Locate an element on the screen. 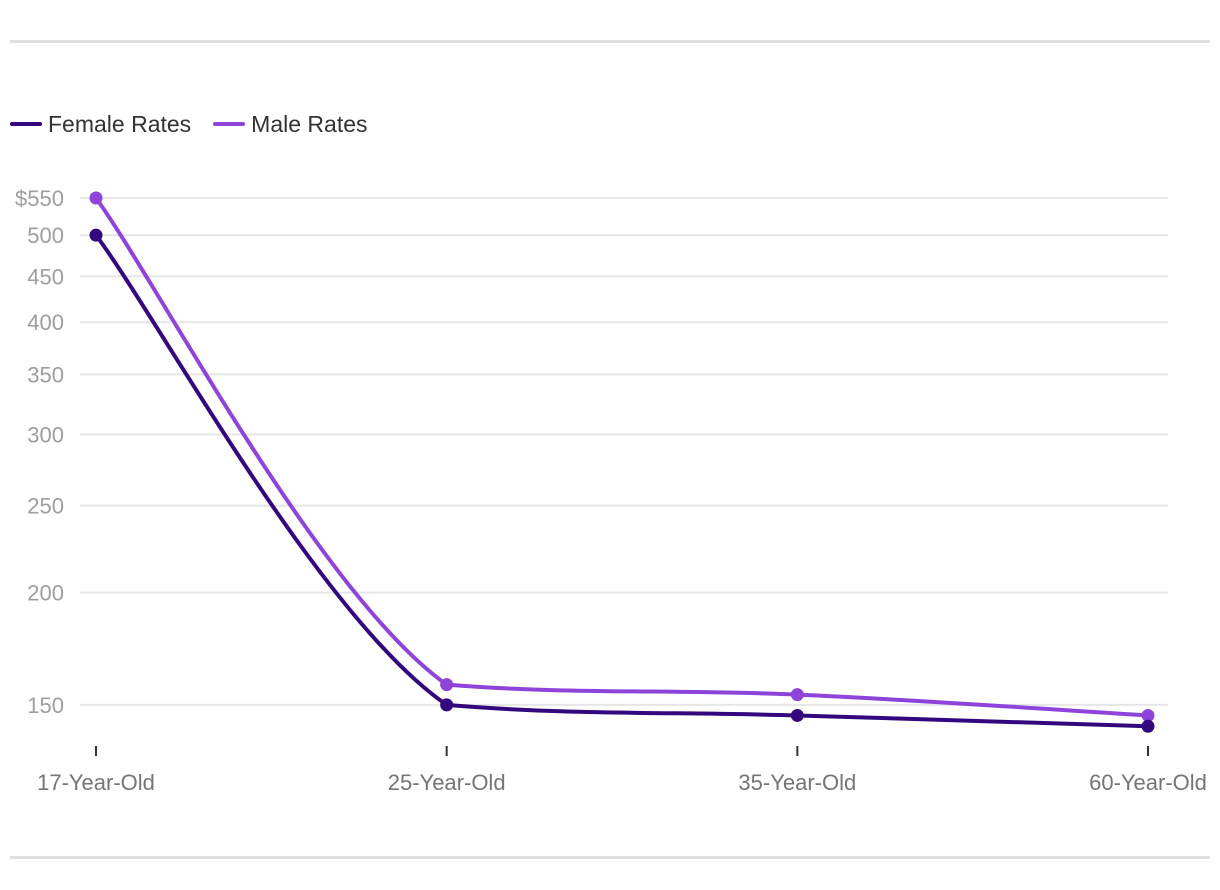  chart-legend: Female Rates Male Rates is located at coordinates (200, 124).